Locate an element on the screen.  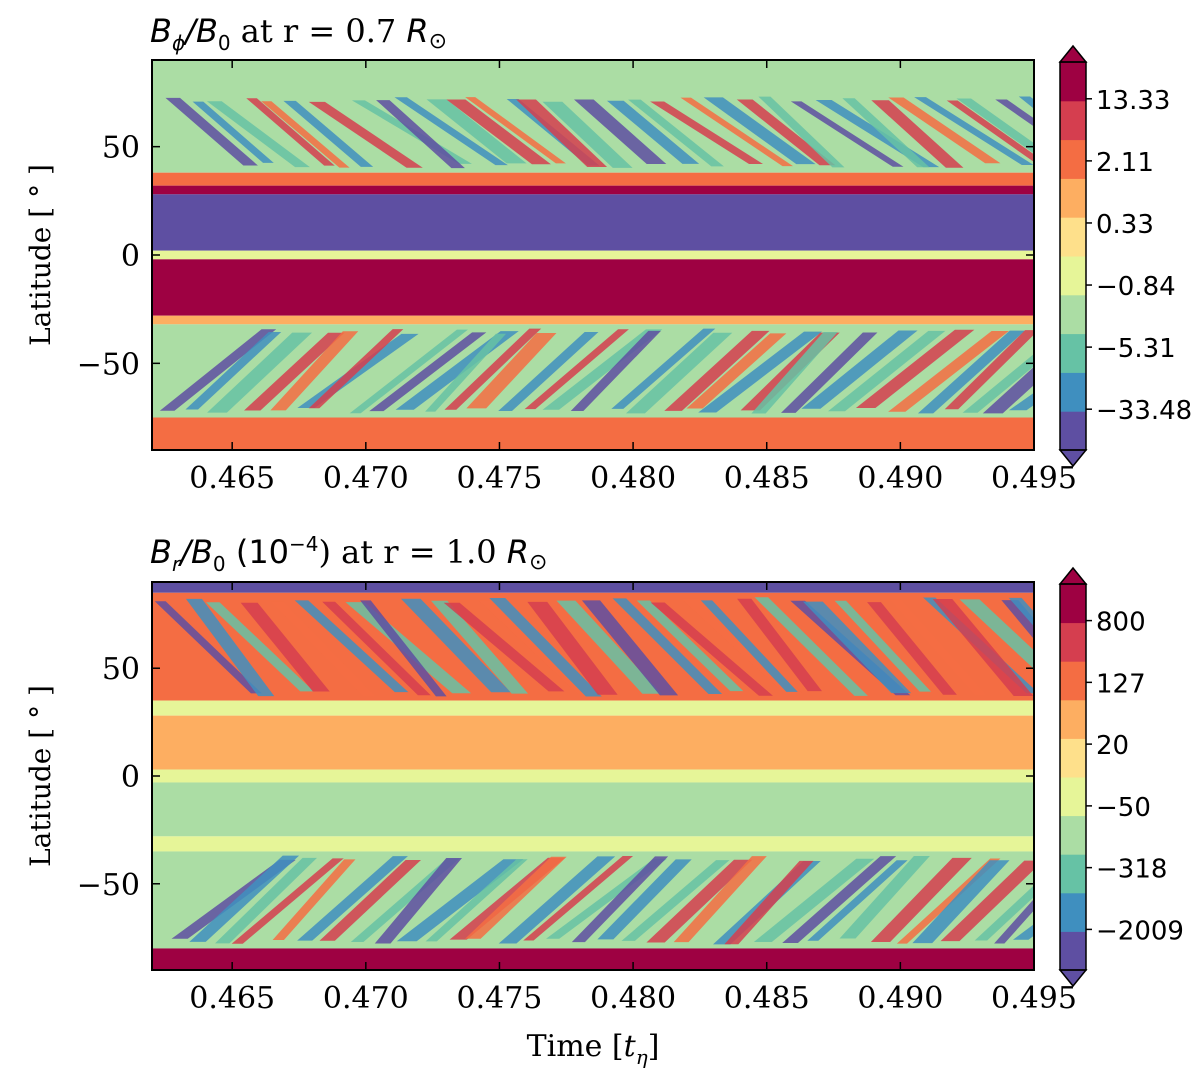
x-tick-label: 0.465 is located at coordinates (232, 998).